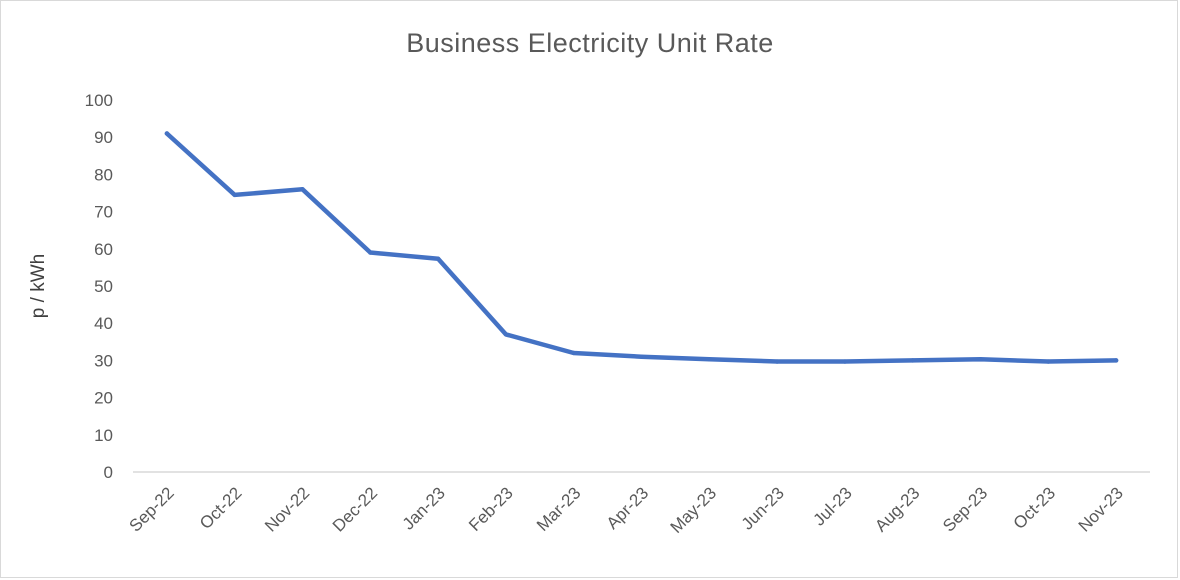 This screenshot has height=580, width=1180. I want to click on y-tick-label: 60, so click(103, 249).